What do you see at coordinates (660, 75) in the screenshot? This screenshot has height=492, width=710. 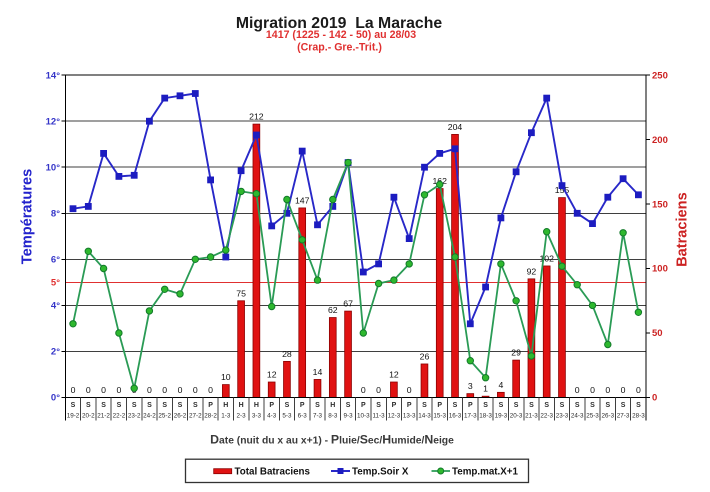 I see `svg-text: 250` at bounding box center [660, 75].